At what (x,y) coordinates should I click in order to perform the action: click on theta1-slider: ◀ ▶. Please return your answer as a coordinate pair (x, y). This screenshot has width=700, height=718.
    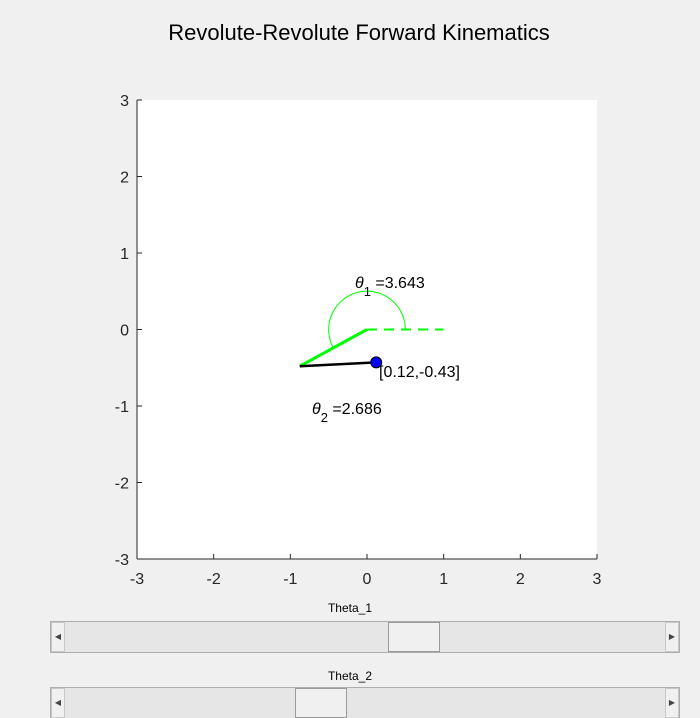
    Looking at the image, I should click on (365, 637).